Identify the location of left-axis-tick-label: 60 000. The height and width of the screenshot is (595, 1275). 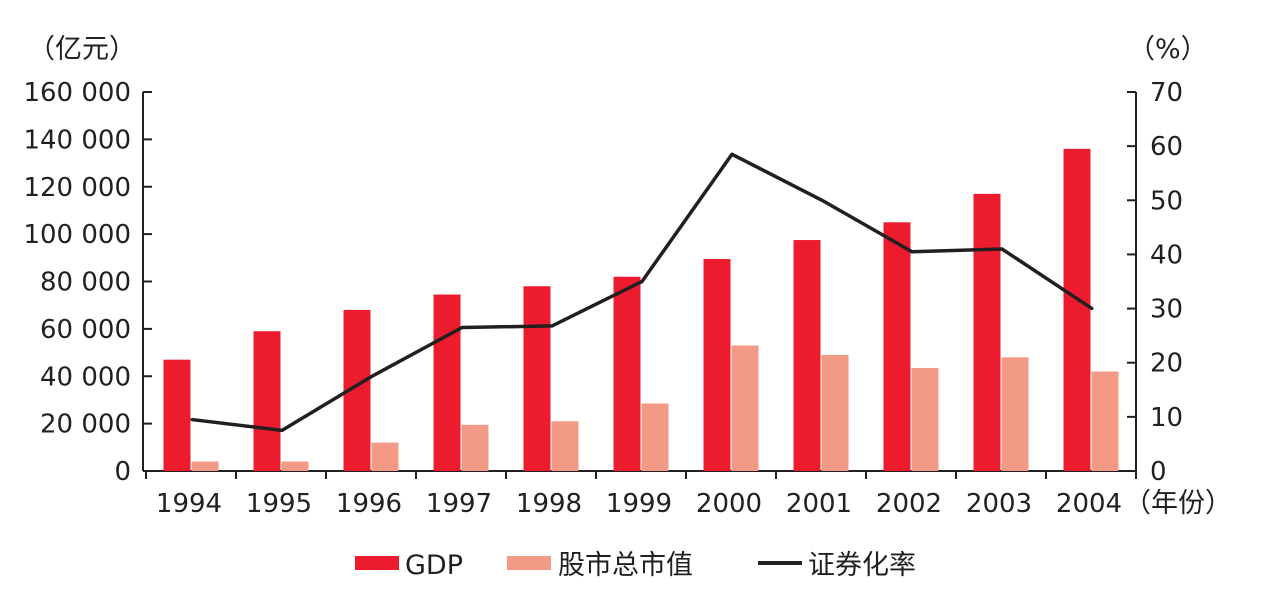
(85, 330).